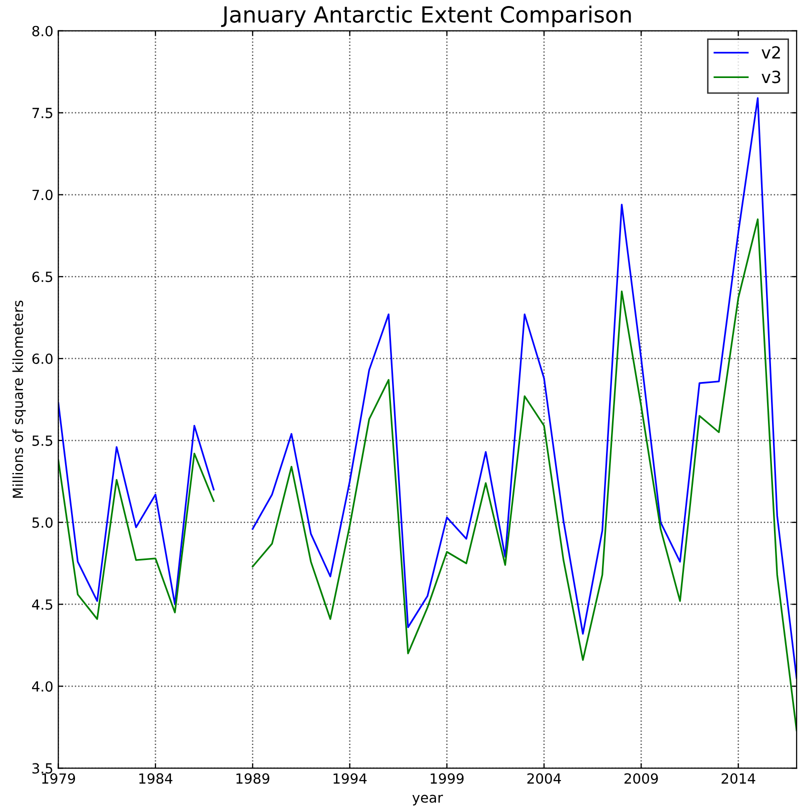 This screenshot has height=812, width=799. Describe the element at coordinates (42, 113) in the screenshot. I see `y-tick-label: 7.5` at that location.